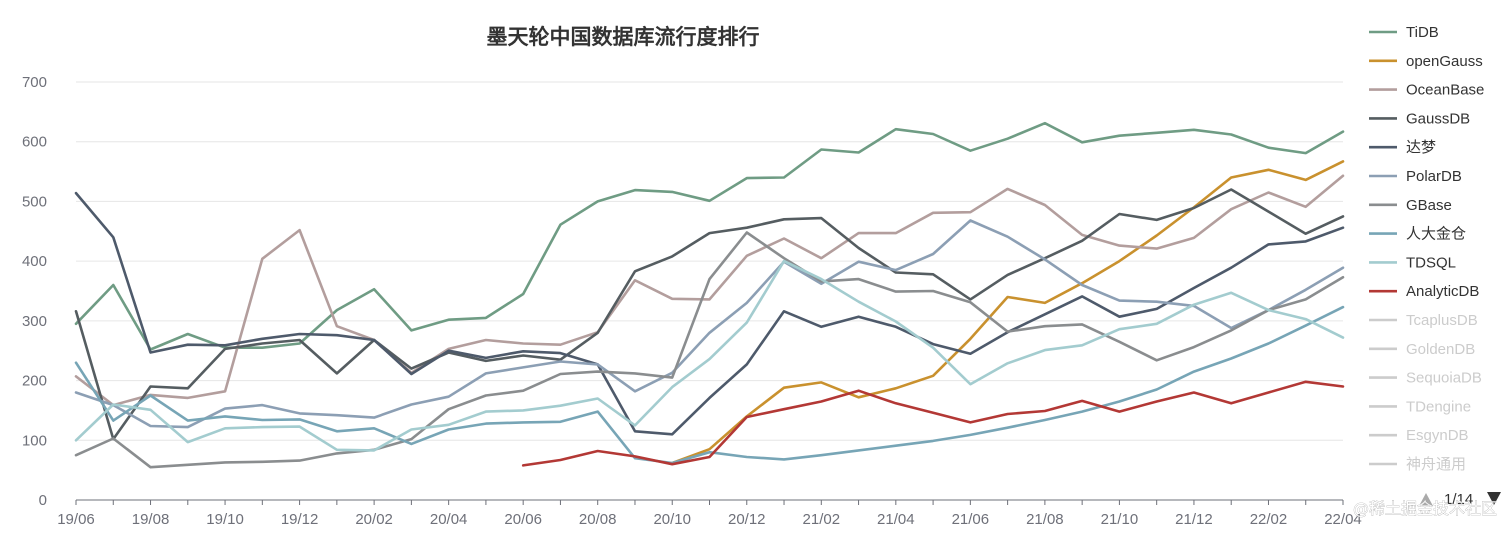 This screenshot has height=535, width=1512. Describe the element at coordinates (34, 381) in the screenshot. I see `y-tick-label: 200` at that location.